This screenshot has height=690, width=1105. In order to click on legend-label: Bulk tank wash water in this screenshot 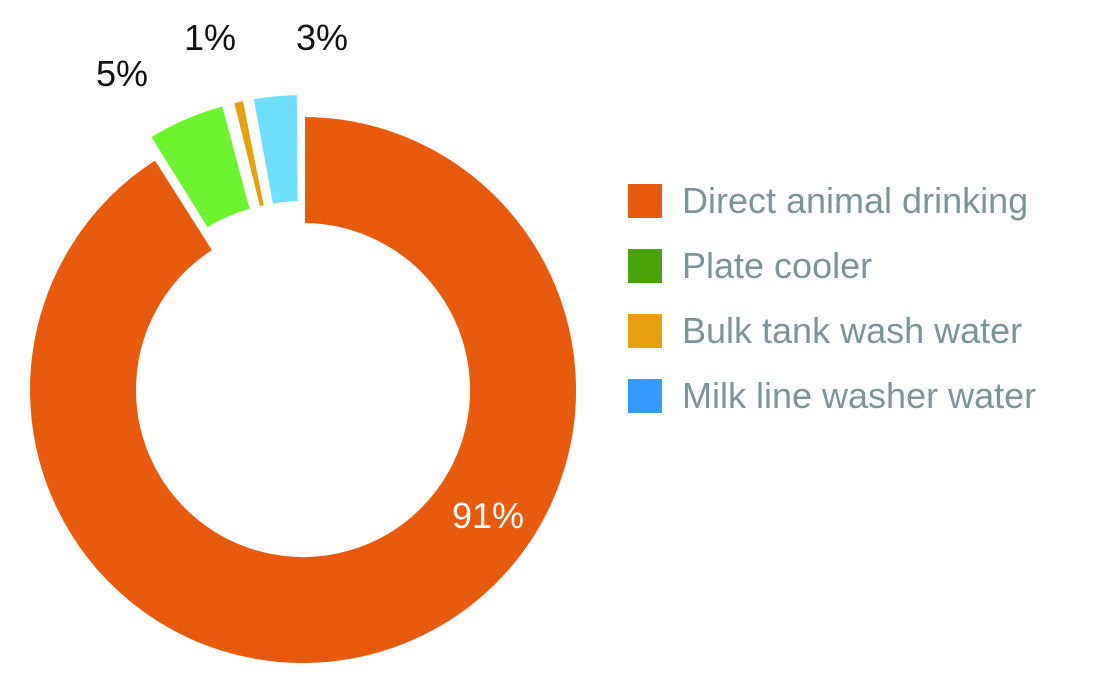, I will do `click(852, 330)`.